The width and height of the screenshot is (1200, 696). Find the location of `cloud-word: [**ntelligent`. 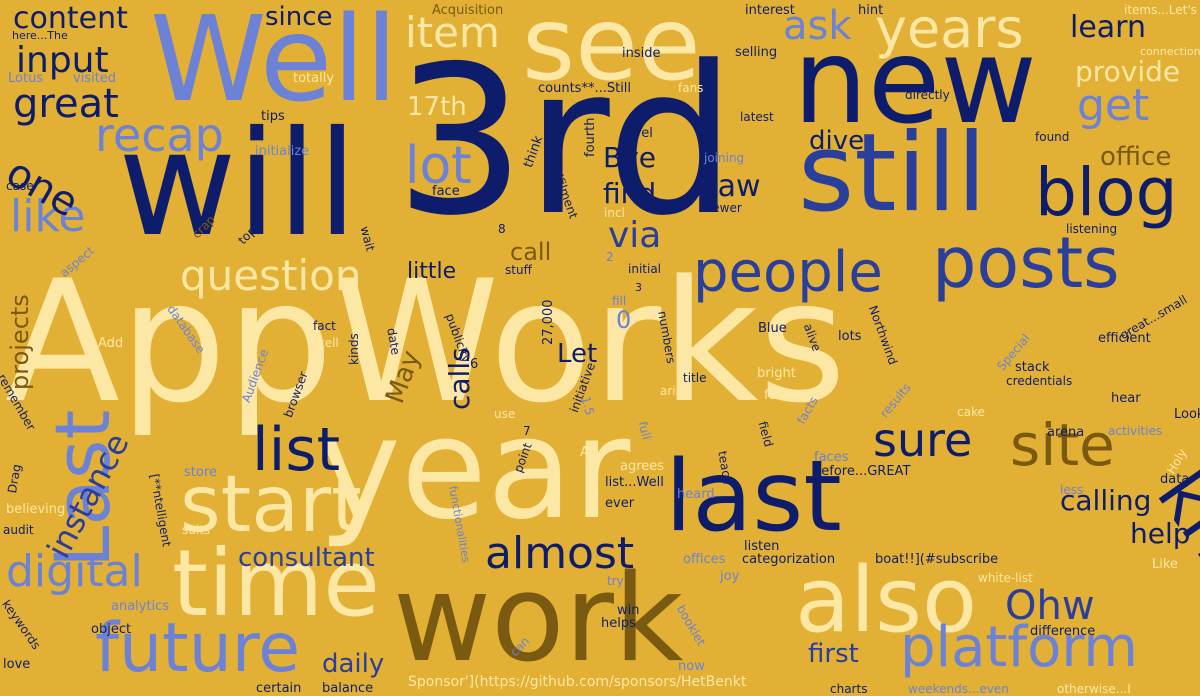

cloud-word: [**ntelligent is located at coordinates (160, 510).